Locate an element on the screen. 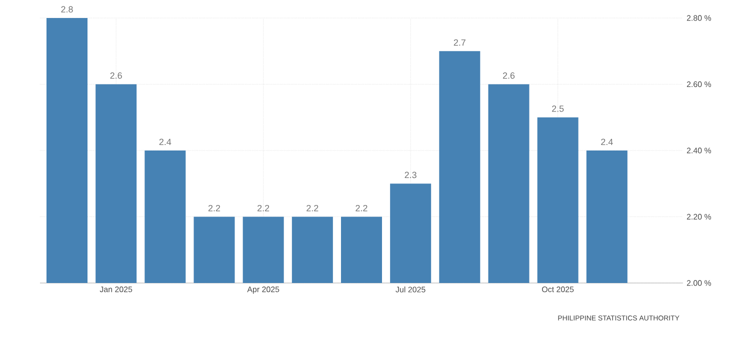 Image resolution: width=730 pixels, height=340 pixels. data-label: 2.8 is located at coordinates (67, 9).